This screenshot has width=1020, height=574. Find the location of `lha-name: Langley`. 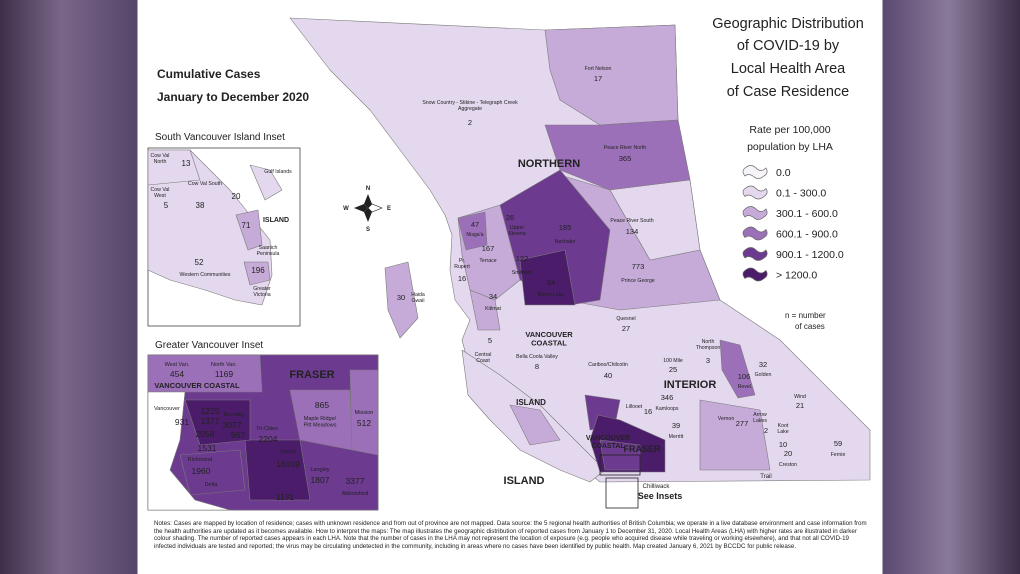

lha-name: Langley is located at coordinates (320, 470).